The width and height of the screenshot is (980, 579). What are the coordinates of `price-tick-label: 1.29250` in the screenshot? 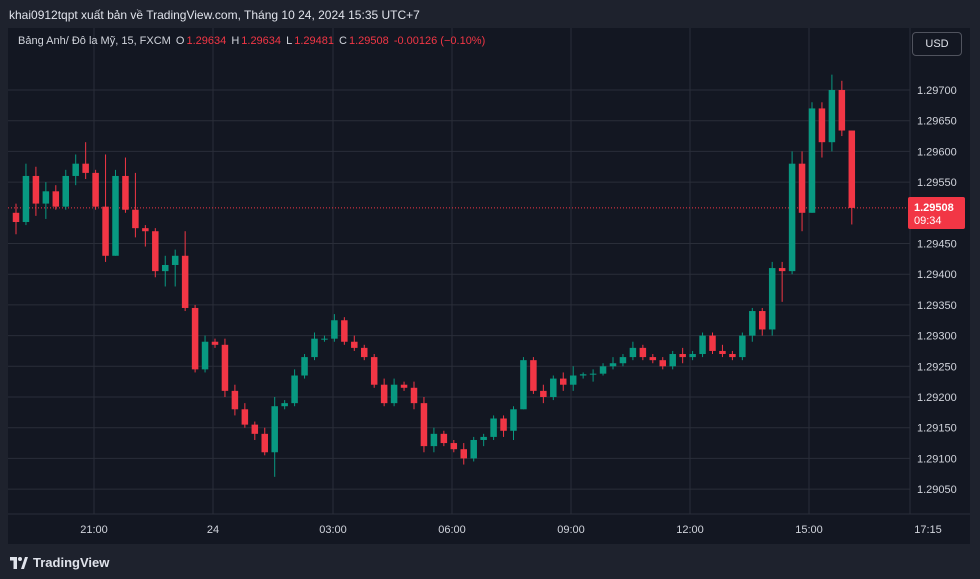 It's located at (937, 367).